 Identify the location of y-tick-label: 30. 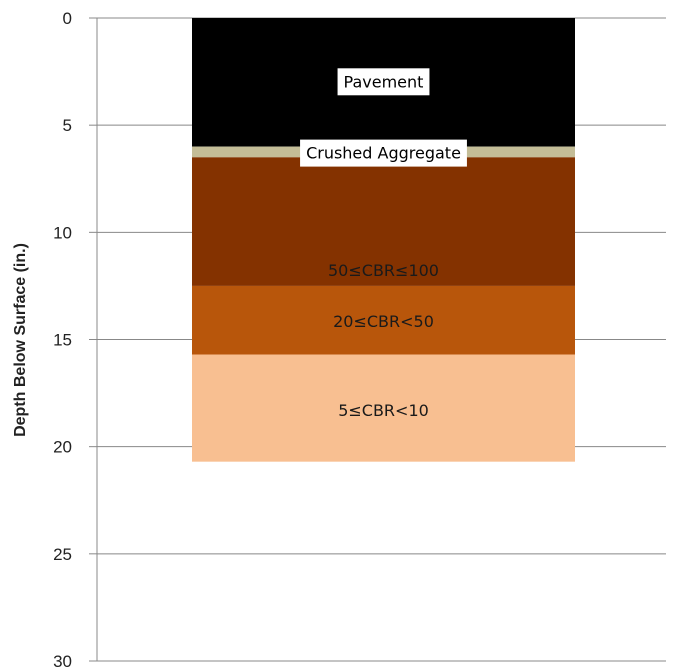
(62, 661).